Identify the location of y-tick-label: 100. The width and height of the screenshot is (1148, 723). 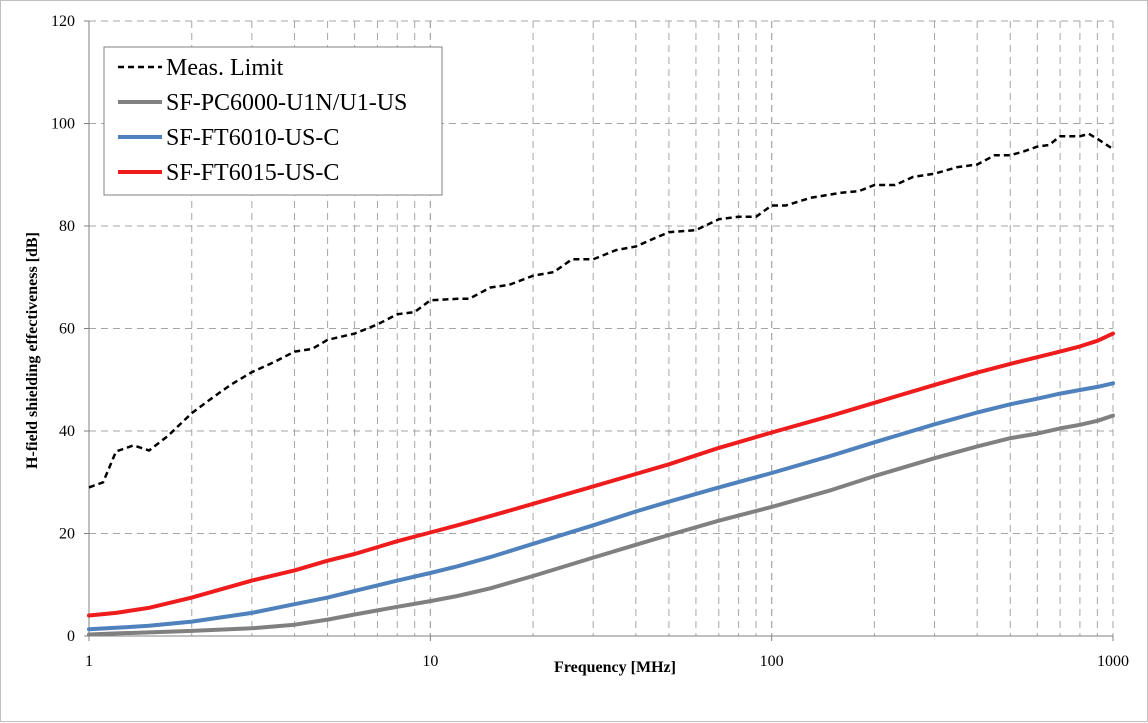
(63, 124).